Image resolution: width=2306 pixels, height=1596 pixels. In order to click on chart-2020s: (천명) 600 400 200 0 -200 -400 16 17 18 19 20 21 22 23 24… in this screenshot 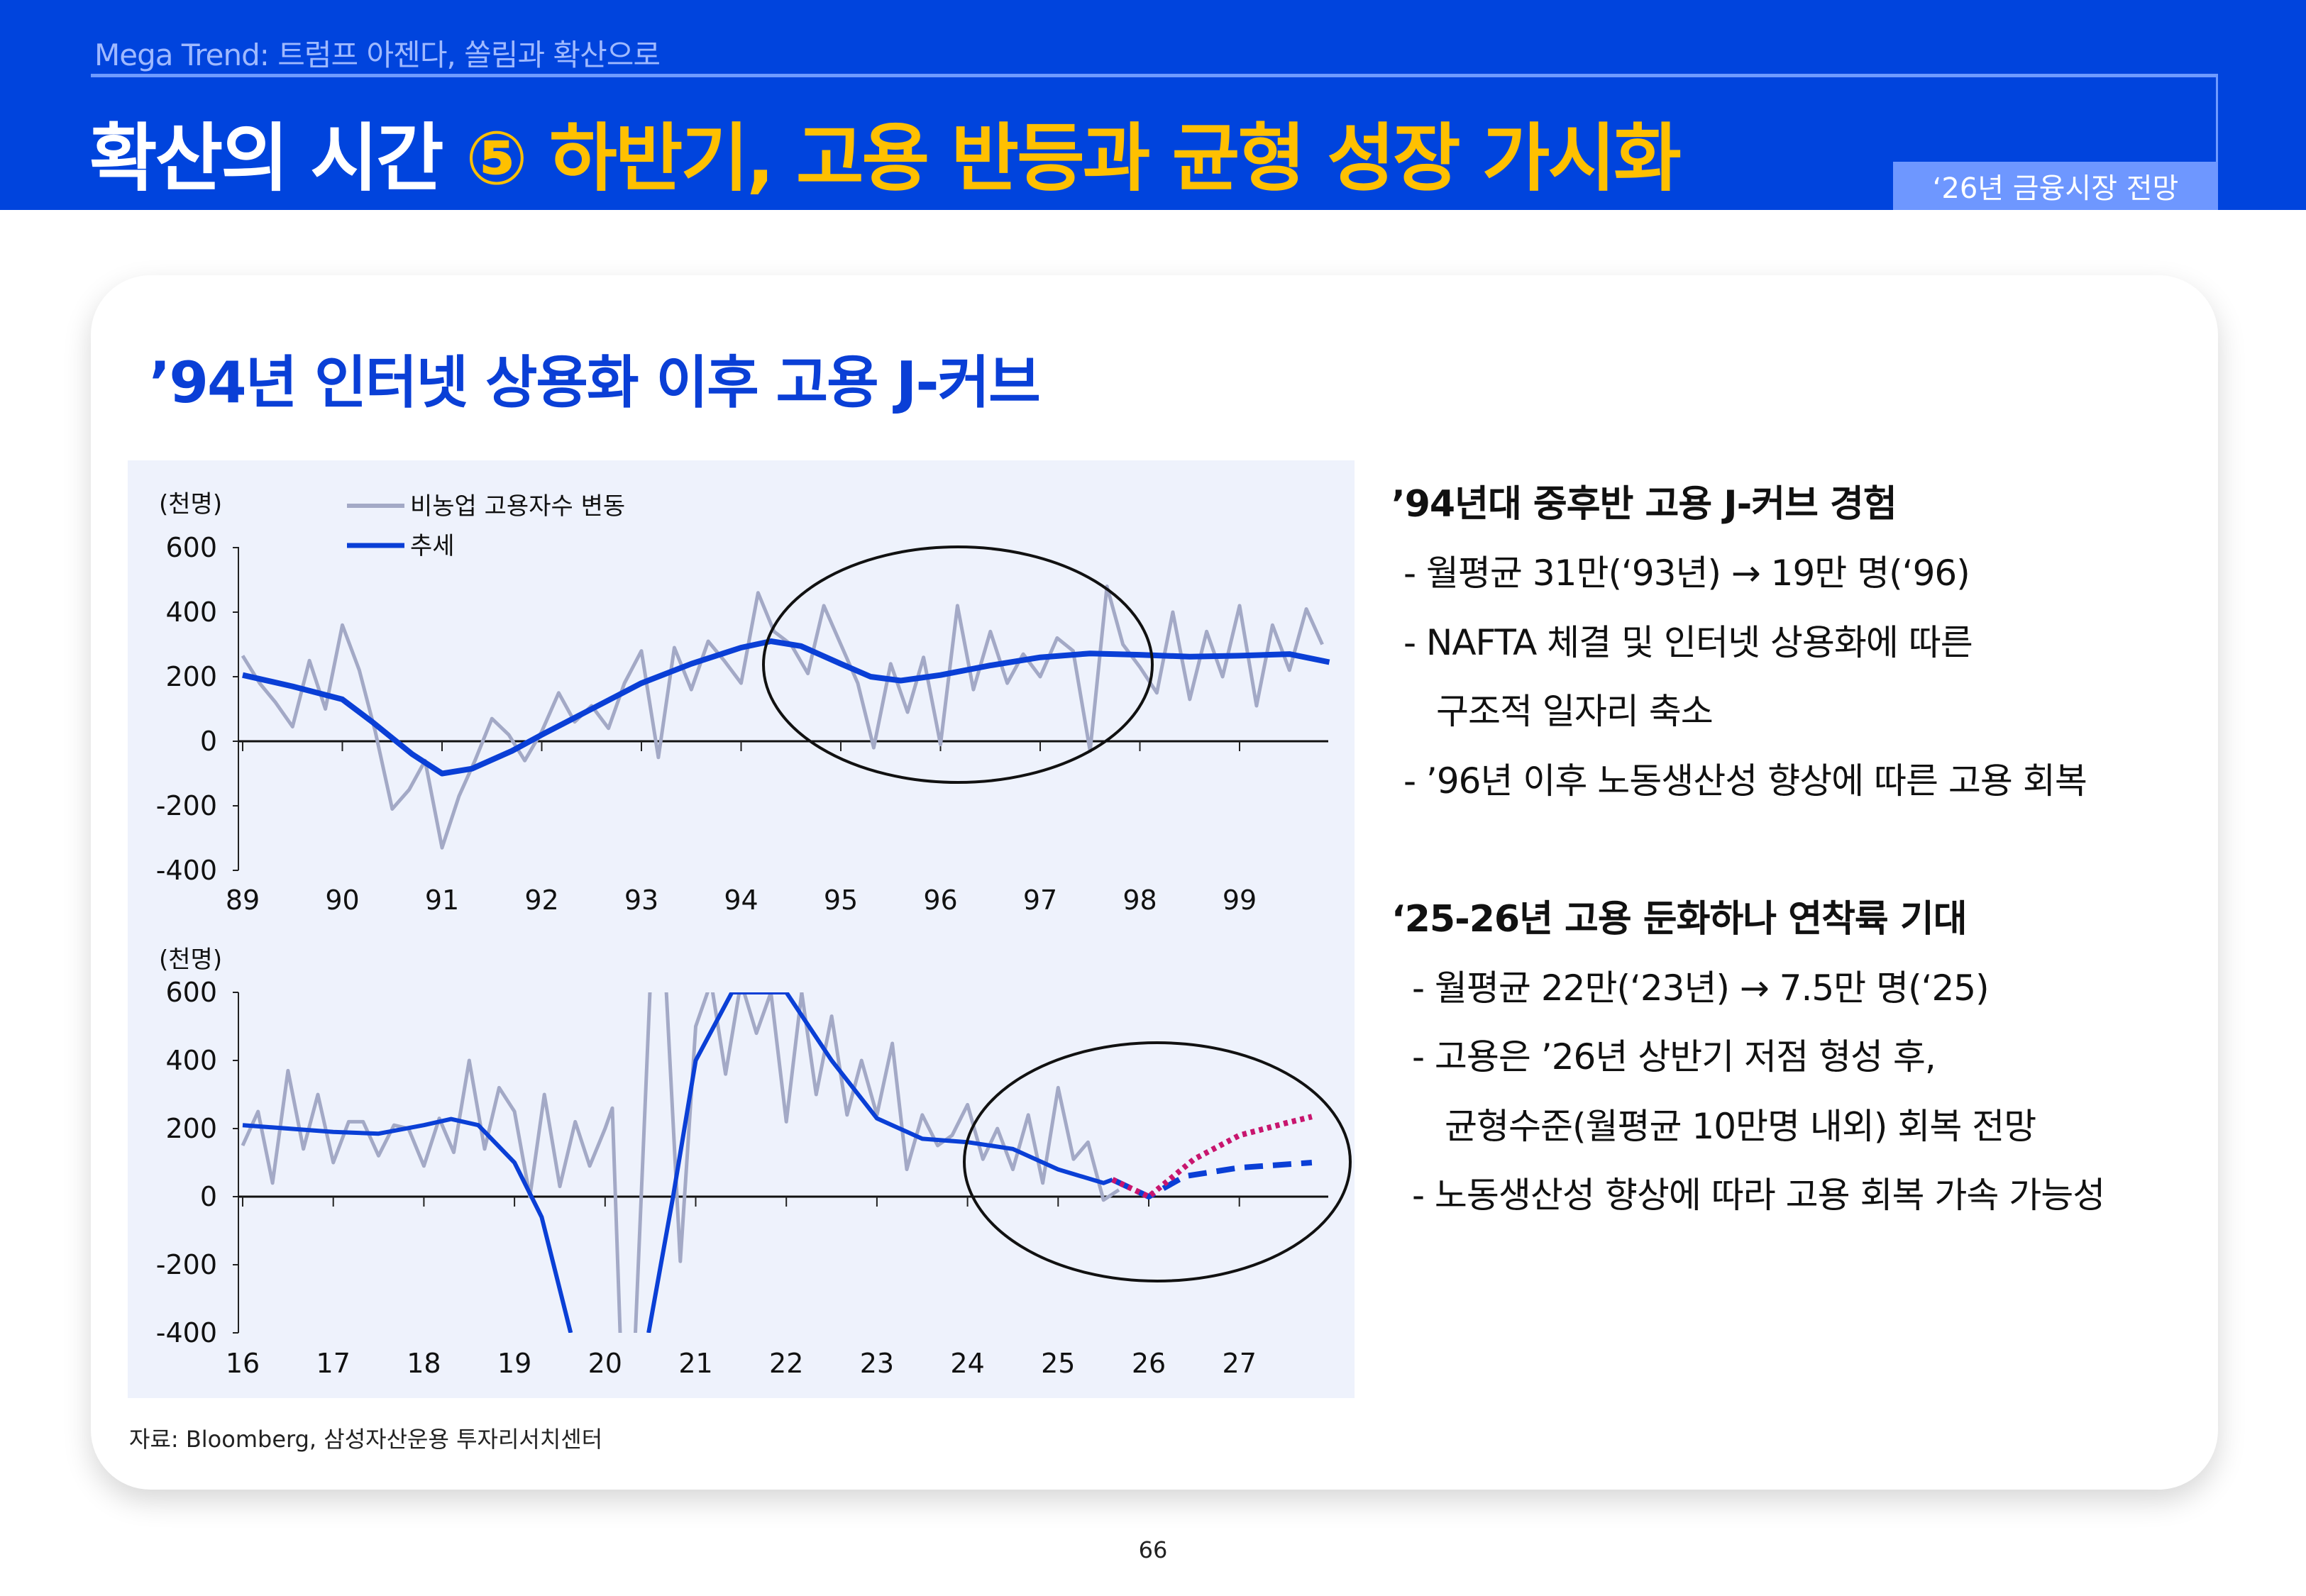, I will do `click(754, 1162)`.